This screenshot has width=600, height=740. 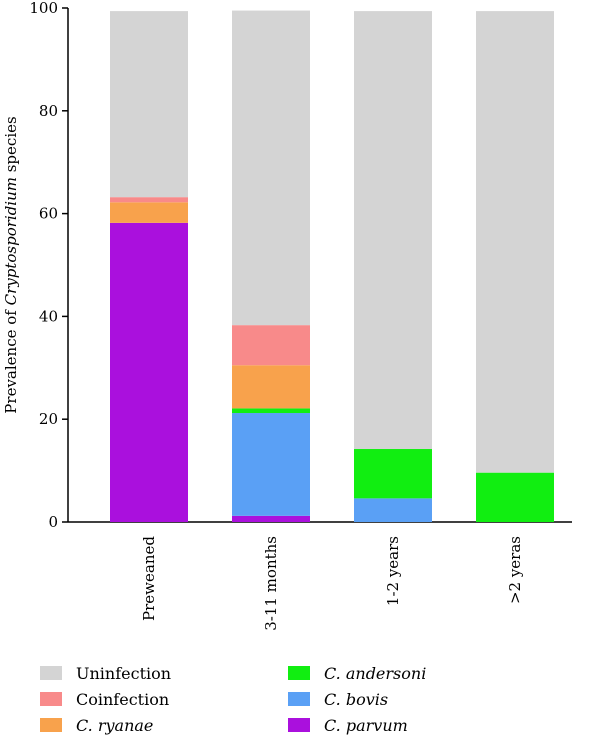 What do you see at coordinates (53, 522) in the screenshot?
I see `y-tick-label: 0` at bounding box center [53, 522].